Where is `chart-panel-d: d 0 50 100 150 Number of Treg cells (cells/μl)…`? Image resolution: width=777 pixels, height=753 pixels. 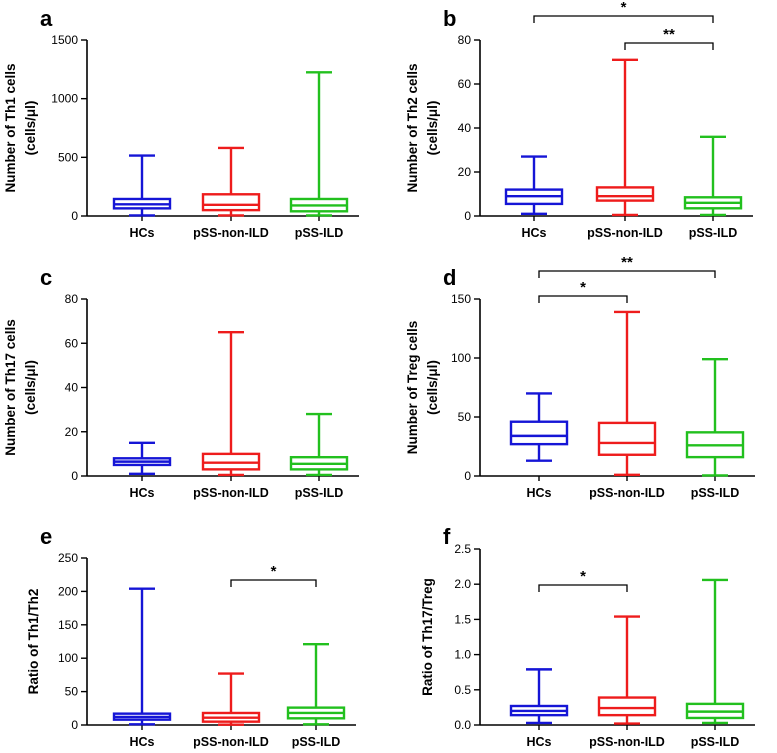 chart-panel-d: d 0 50 100 150 Number of Treg cells (cells/μl)… is located at coordinates (580, 377).